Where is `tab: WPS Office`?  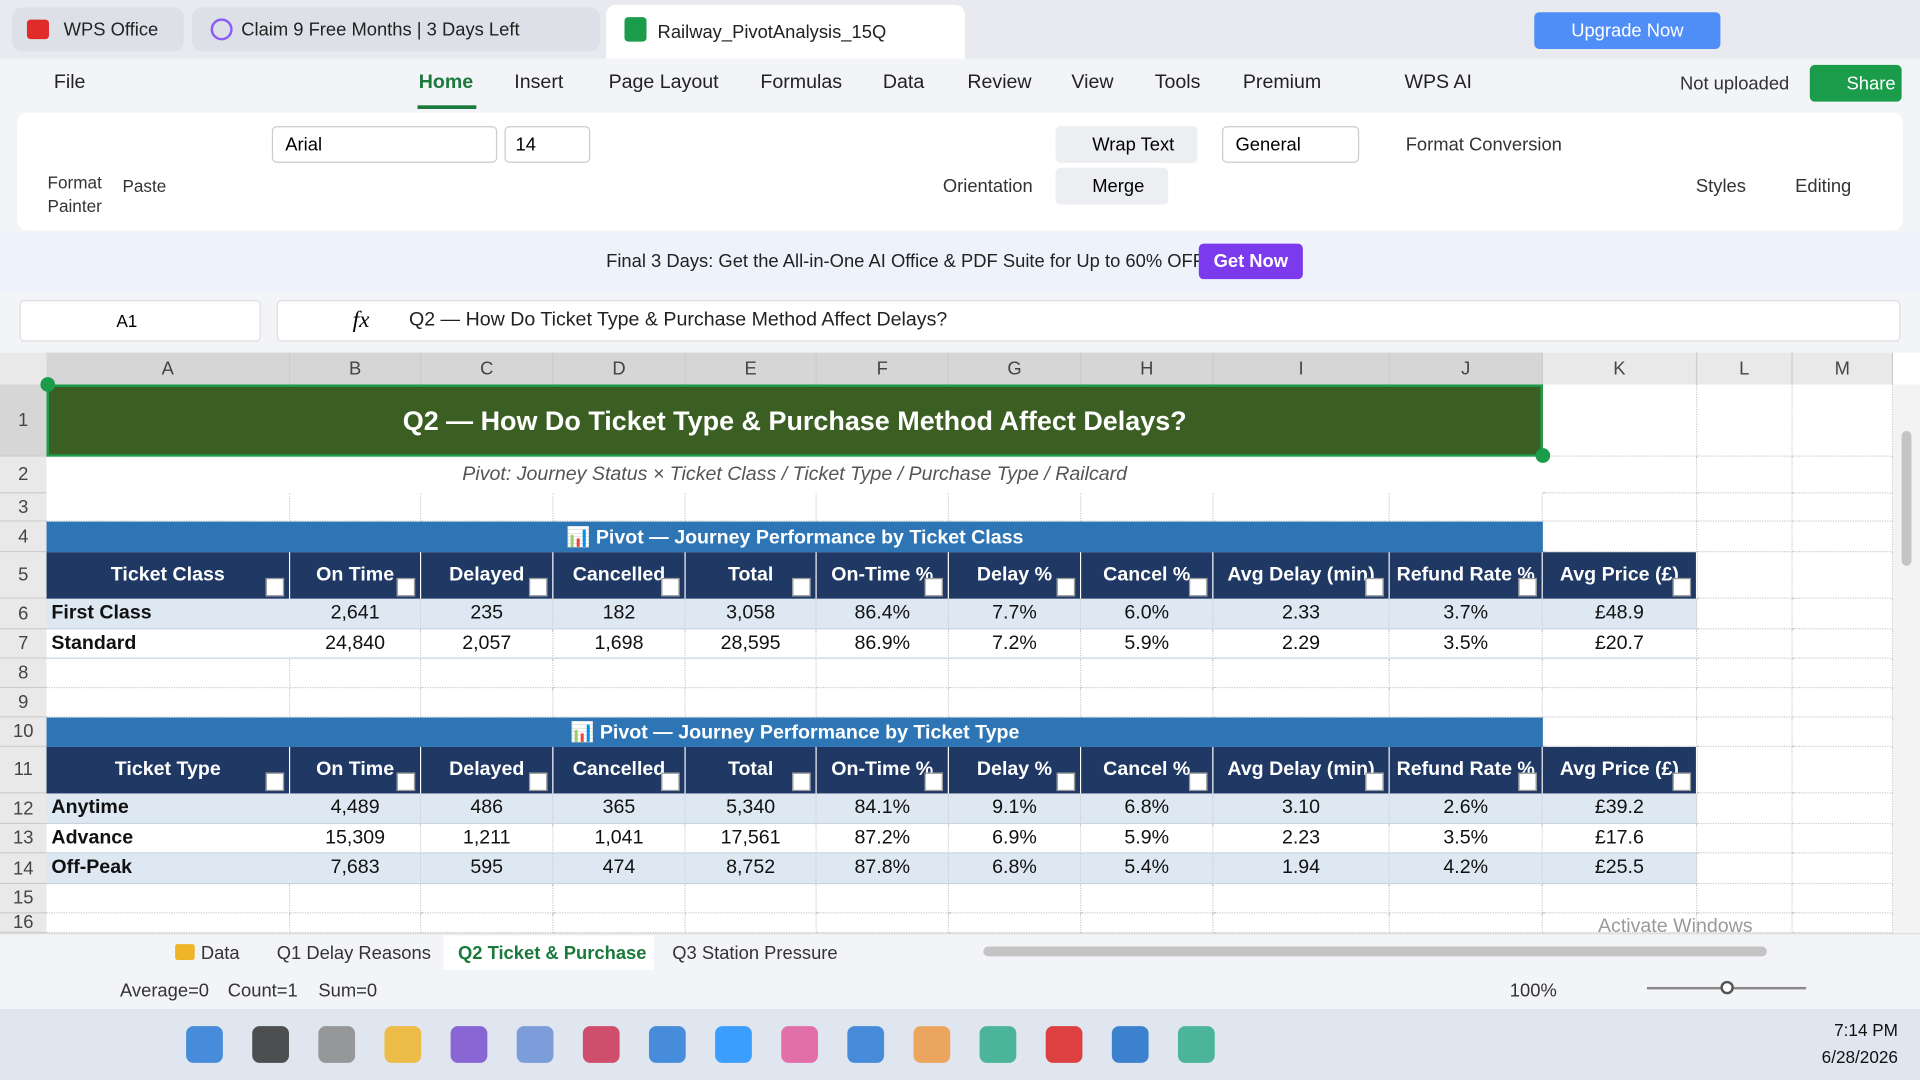
tab: WPS Office is located at coordinates (98, 29).